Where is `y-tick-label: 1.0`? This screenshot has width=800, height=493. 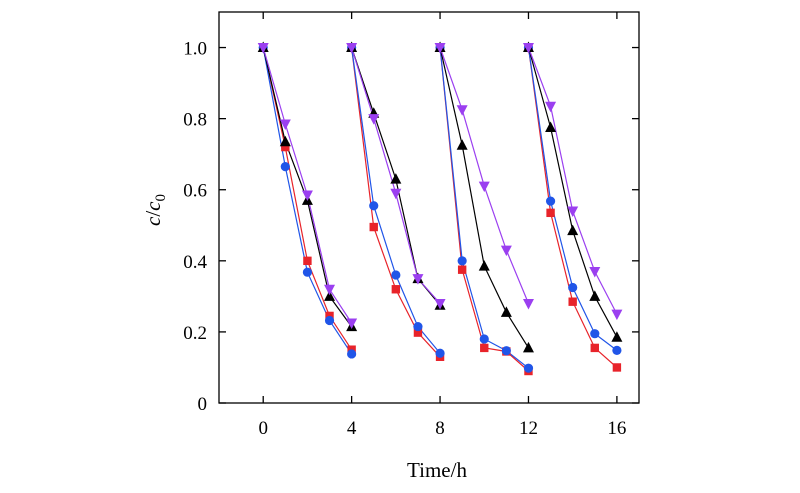 y-tick-label: 1.0 is located at coordinates (195, 49).